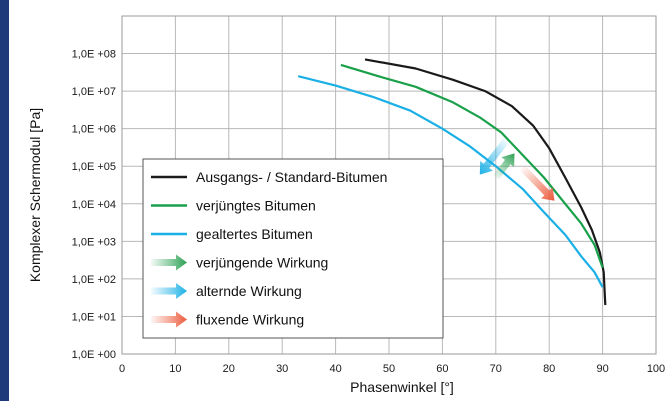  Describe the element at coordinates (262, 263) in the screenshot. I see `legend-label: verjüngende Wirkung` at that location.